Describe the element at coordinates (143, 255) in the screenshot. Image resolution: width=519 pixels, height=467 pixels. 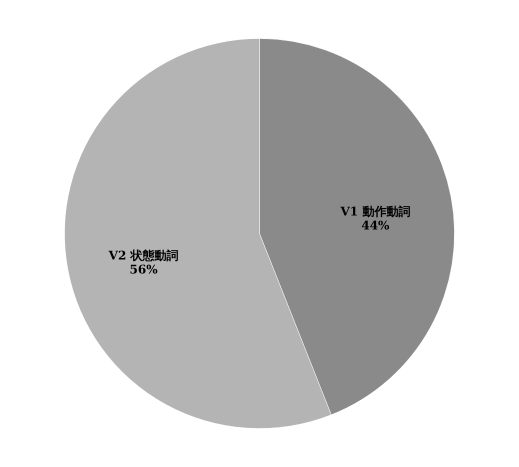
I see `slice-label: V2 状態動詞` at that location.